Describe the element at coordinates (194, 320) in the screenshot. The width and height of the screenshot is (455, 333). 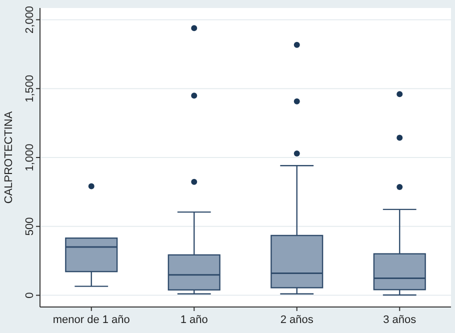
I see `x-tick-label: 1 año` at that location.